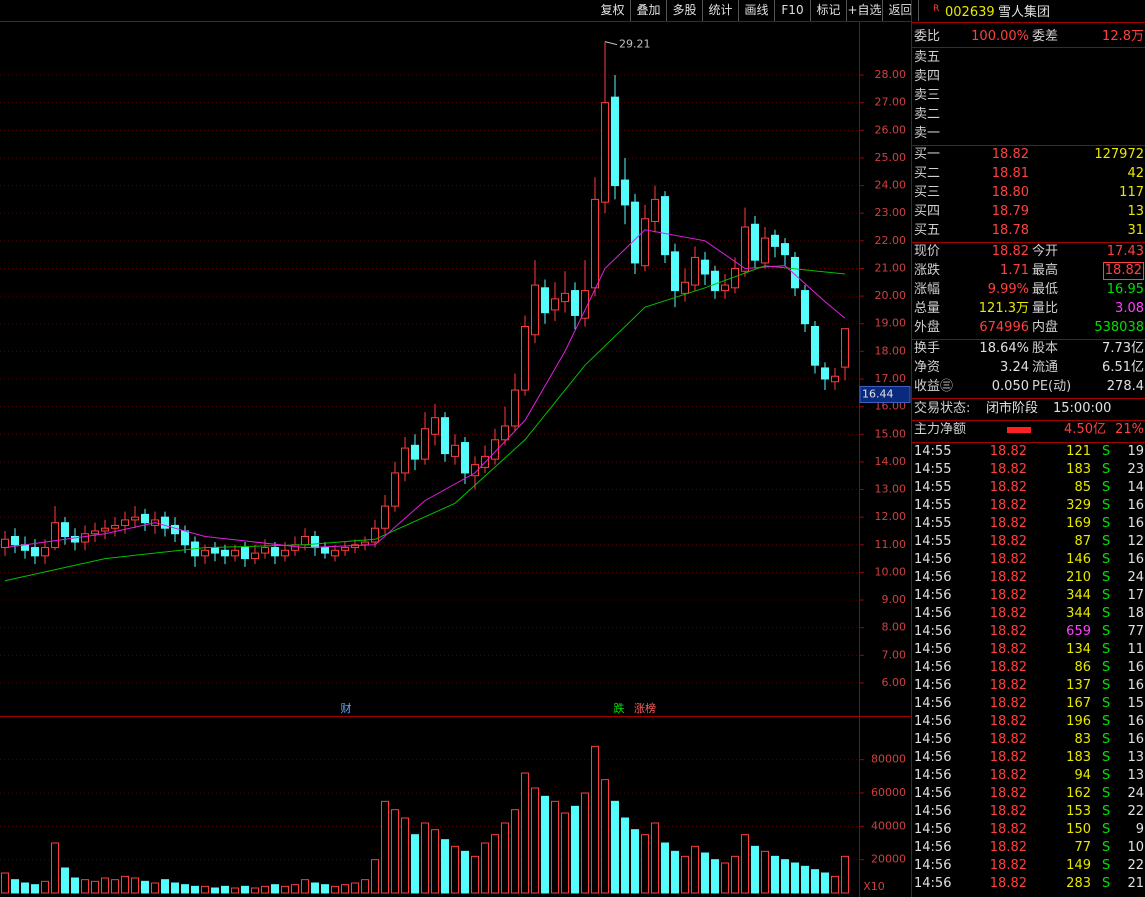 The height and width of the screenshot is (897, 1145). I want to click on ask-label: 卖二, so click(927, 114).